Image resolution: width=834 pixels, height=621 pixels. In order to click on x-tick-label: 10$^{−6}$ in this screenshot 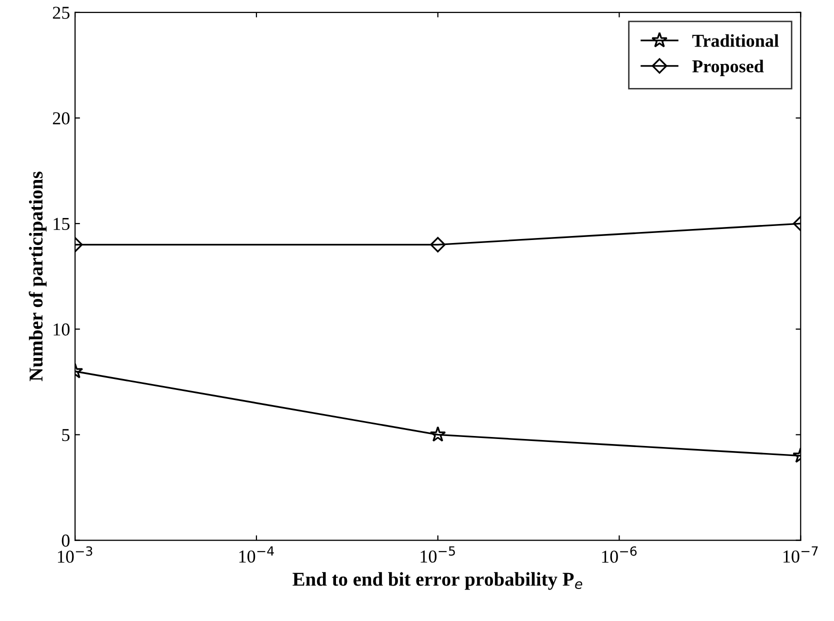, I will do `click(619, 554)`.